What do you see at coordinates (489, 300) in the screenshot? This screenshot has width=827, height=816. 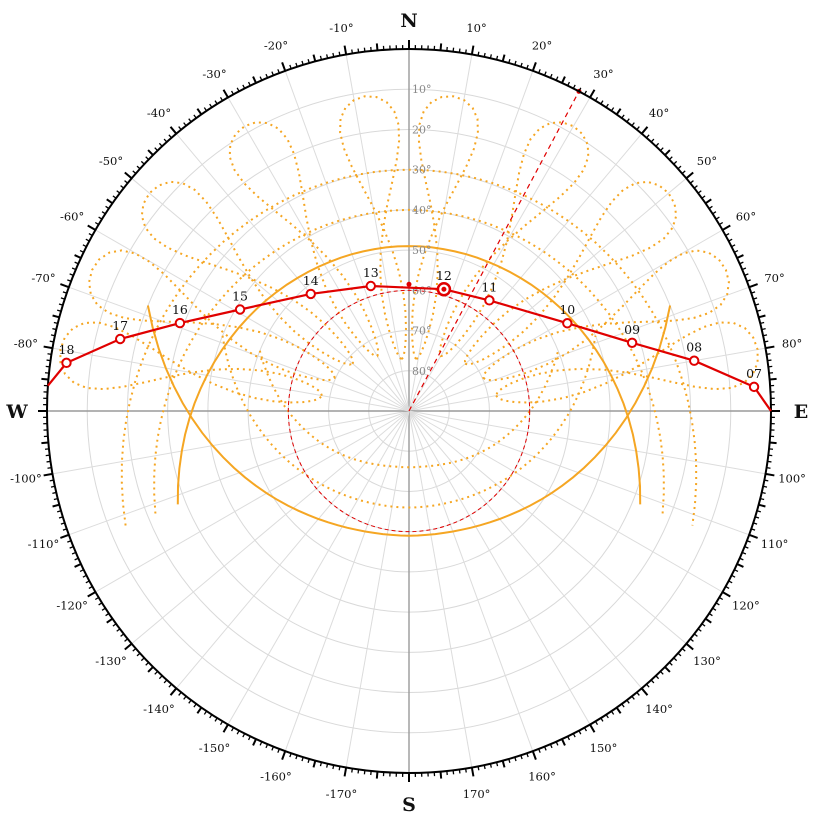 I see `sun-hour-marker` at bounding box center [489, 300].